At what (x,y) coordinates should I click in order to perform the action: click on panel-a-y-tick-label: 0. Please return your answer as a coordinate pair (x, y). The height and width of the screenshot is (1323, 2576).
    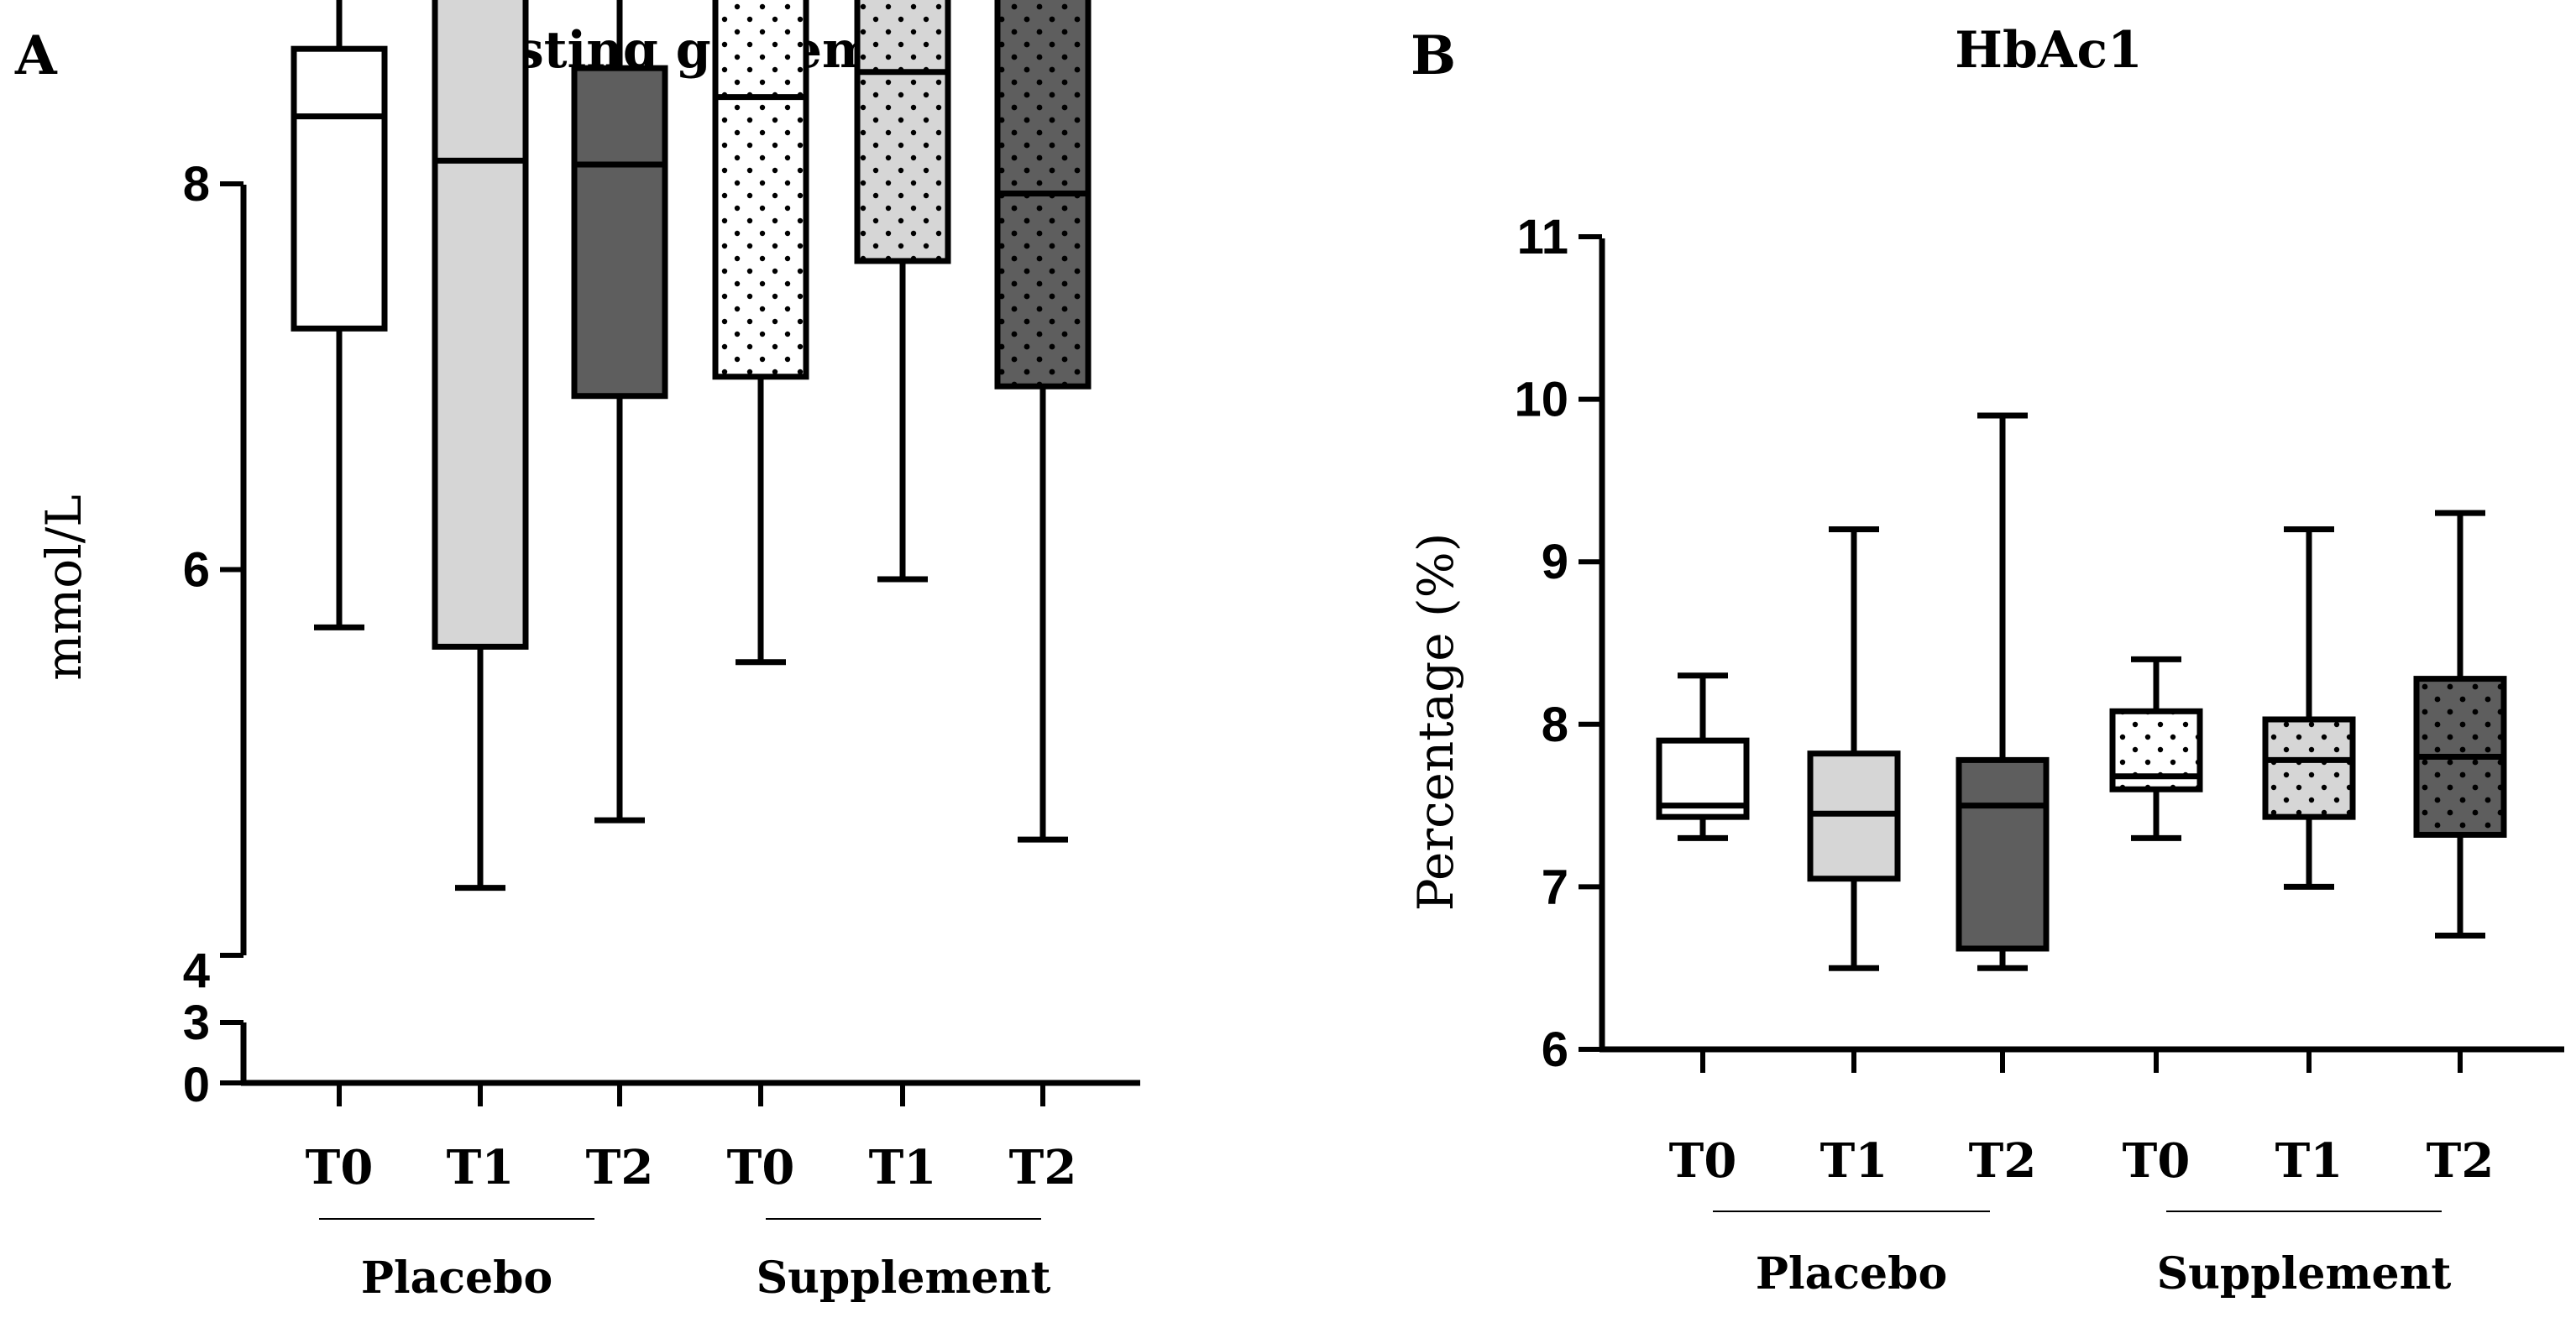
    Looking at the image, I should click on (196, 1085).